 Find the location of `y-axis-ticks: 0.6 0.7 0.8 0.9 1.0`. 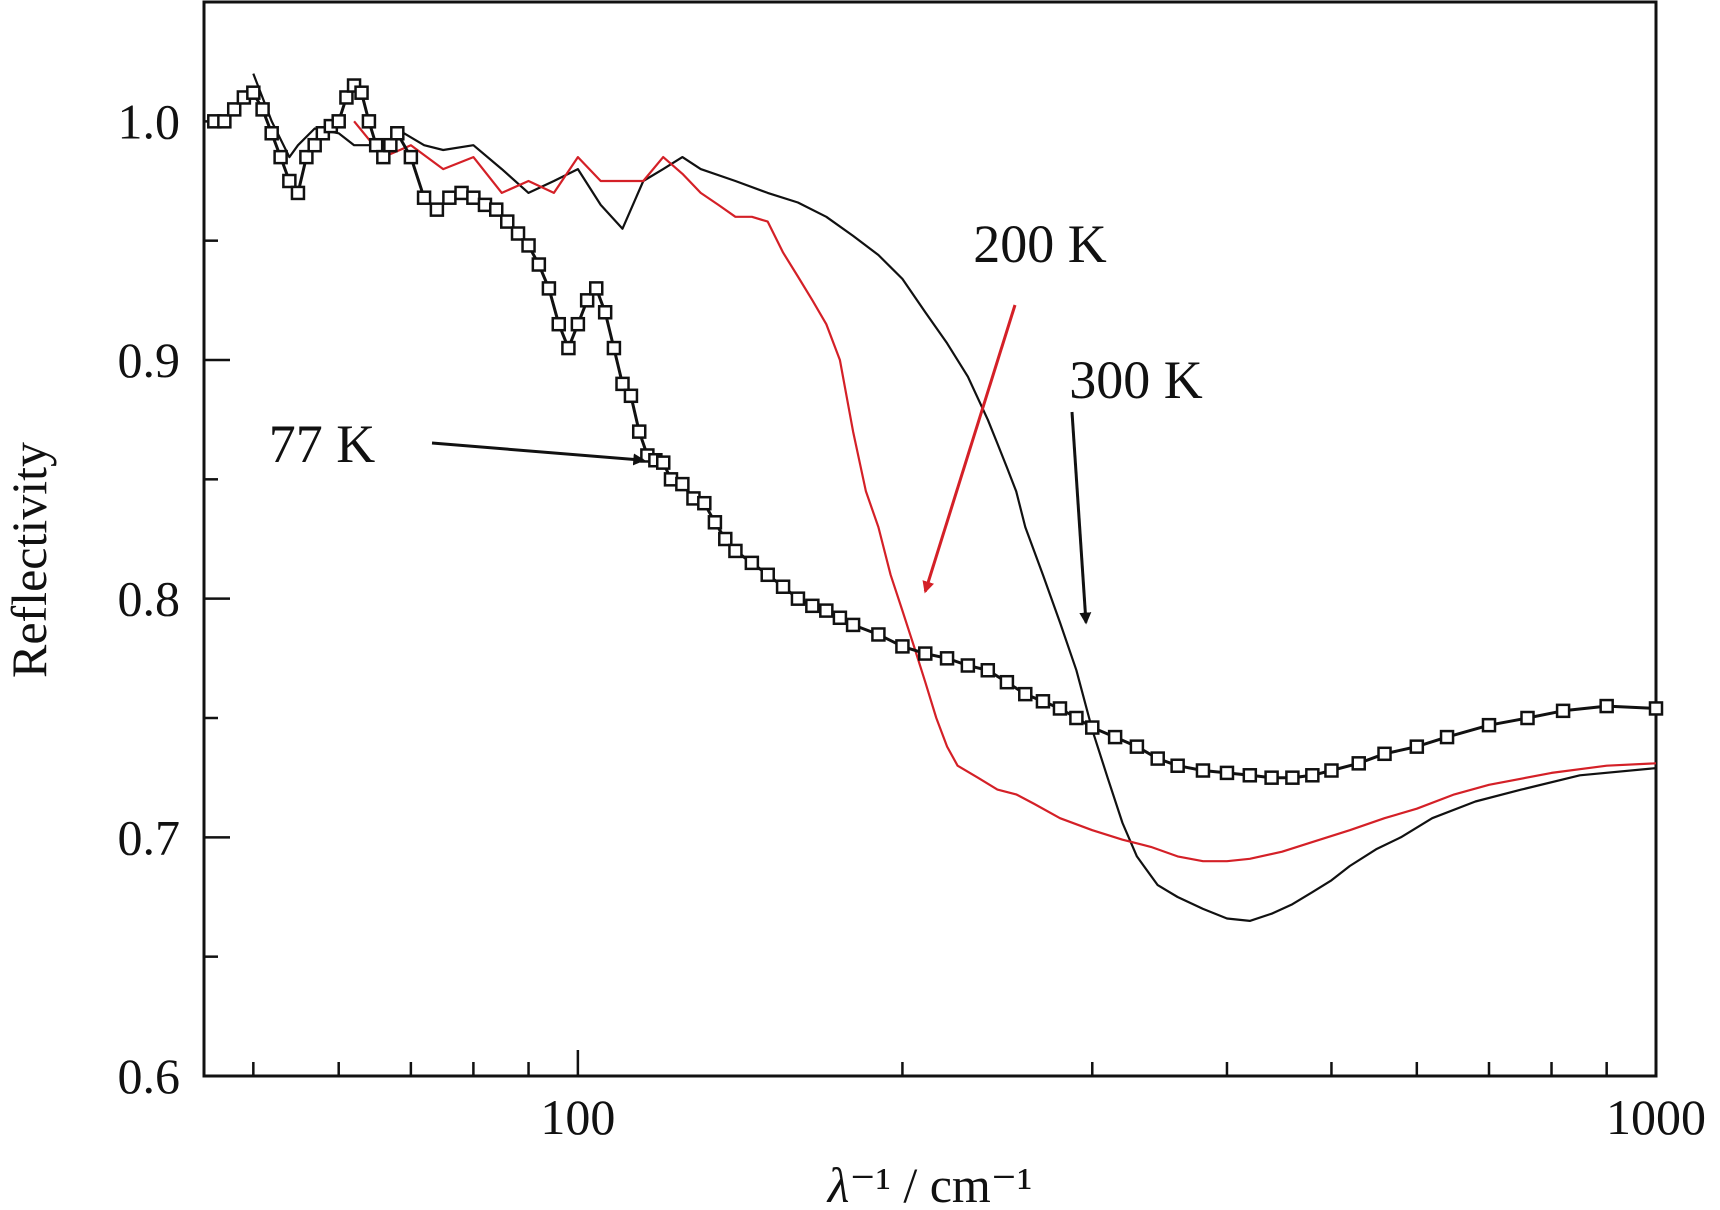

y-axis-ticks: 0.6 0.7 0.8 0.9 1.0 is located at coordinates (174, 598).